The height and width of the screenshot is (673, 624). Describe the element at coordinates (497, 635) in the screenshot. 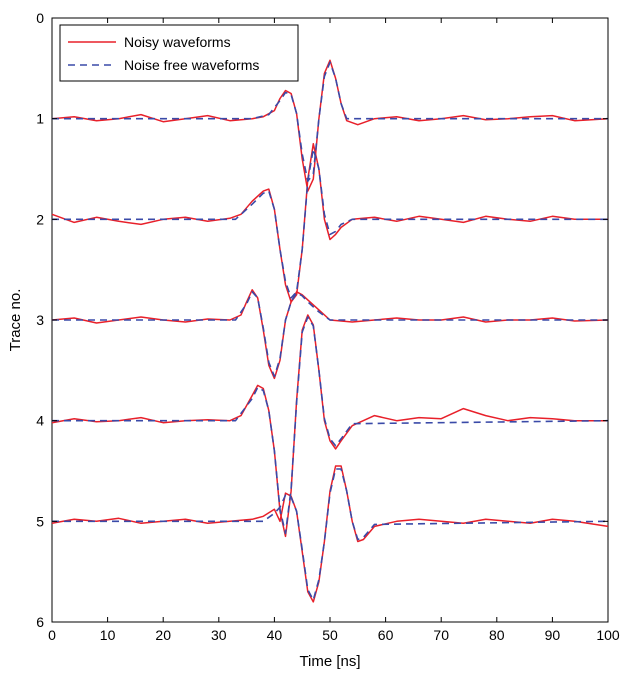

I see `x-tick-label: 80` at that location.